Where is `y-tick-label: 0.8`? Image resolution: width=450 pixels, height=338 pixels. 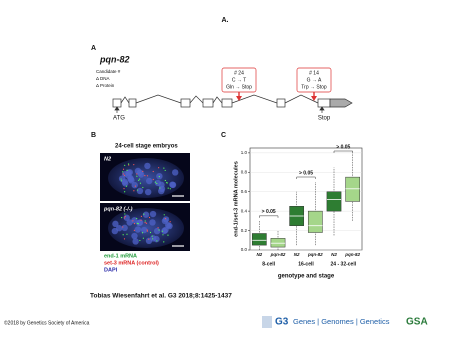
y-tick-label: 0.8 is located at coordinates (244, 171).